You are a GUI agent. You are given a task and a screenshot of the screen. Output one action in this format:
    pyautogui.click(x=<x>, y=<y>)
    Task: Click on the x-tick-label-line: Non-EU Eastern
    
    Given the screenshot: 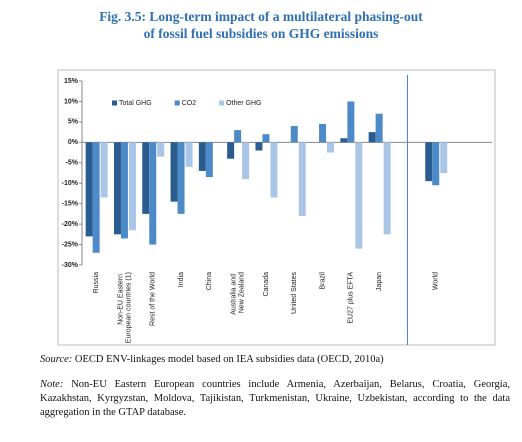 What is the action you would take?
    pyautogui.click(x=120, y=298)
    